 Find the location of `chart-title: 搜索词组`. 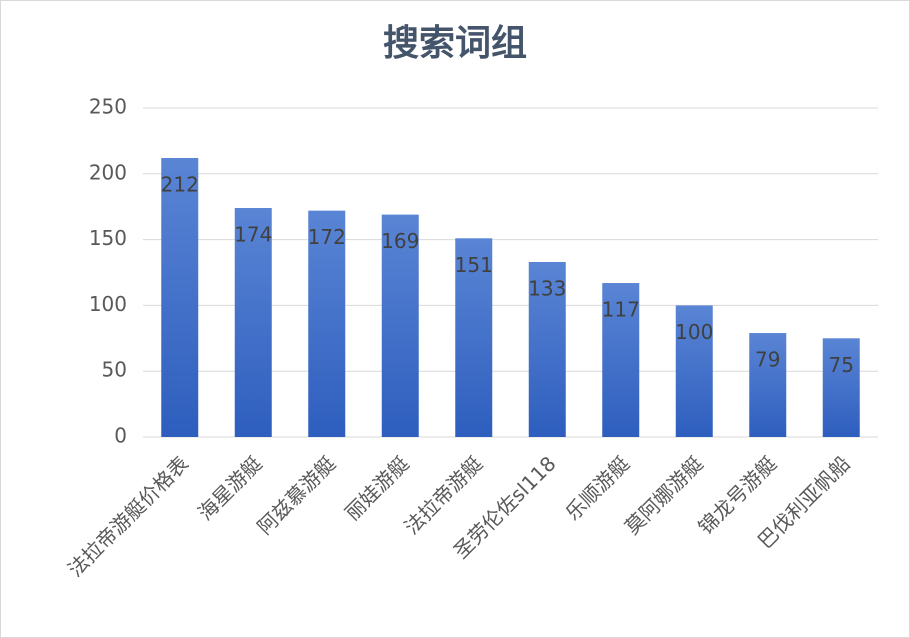

chart-title: 搜索词组 is located at coordinates (455, 43).